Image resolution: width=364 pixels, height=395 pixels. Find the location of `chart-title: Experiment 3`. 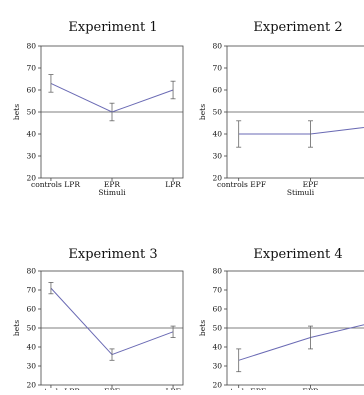

chart-title: Experiment 3 is located at coordinates (112, 254).